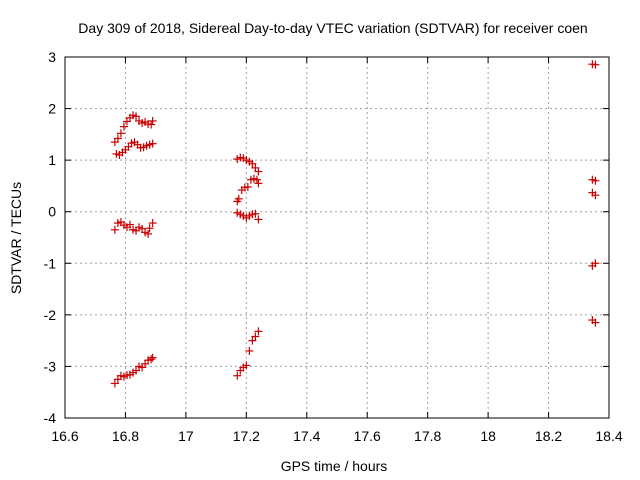  What do you see at coordinates (50, 263) in the screenshot?
I see `y-tick-label: -1` at bounding box center [50, 263].